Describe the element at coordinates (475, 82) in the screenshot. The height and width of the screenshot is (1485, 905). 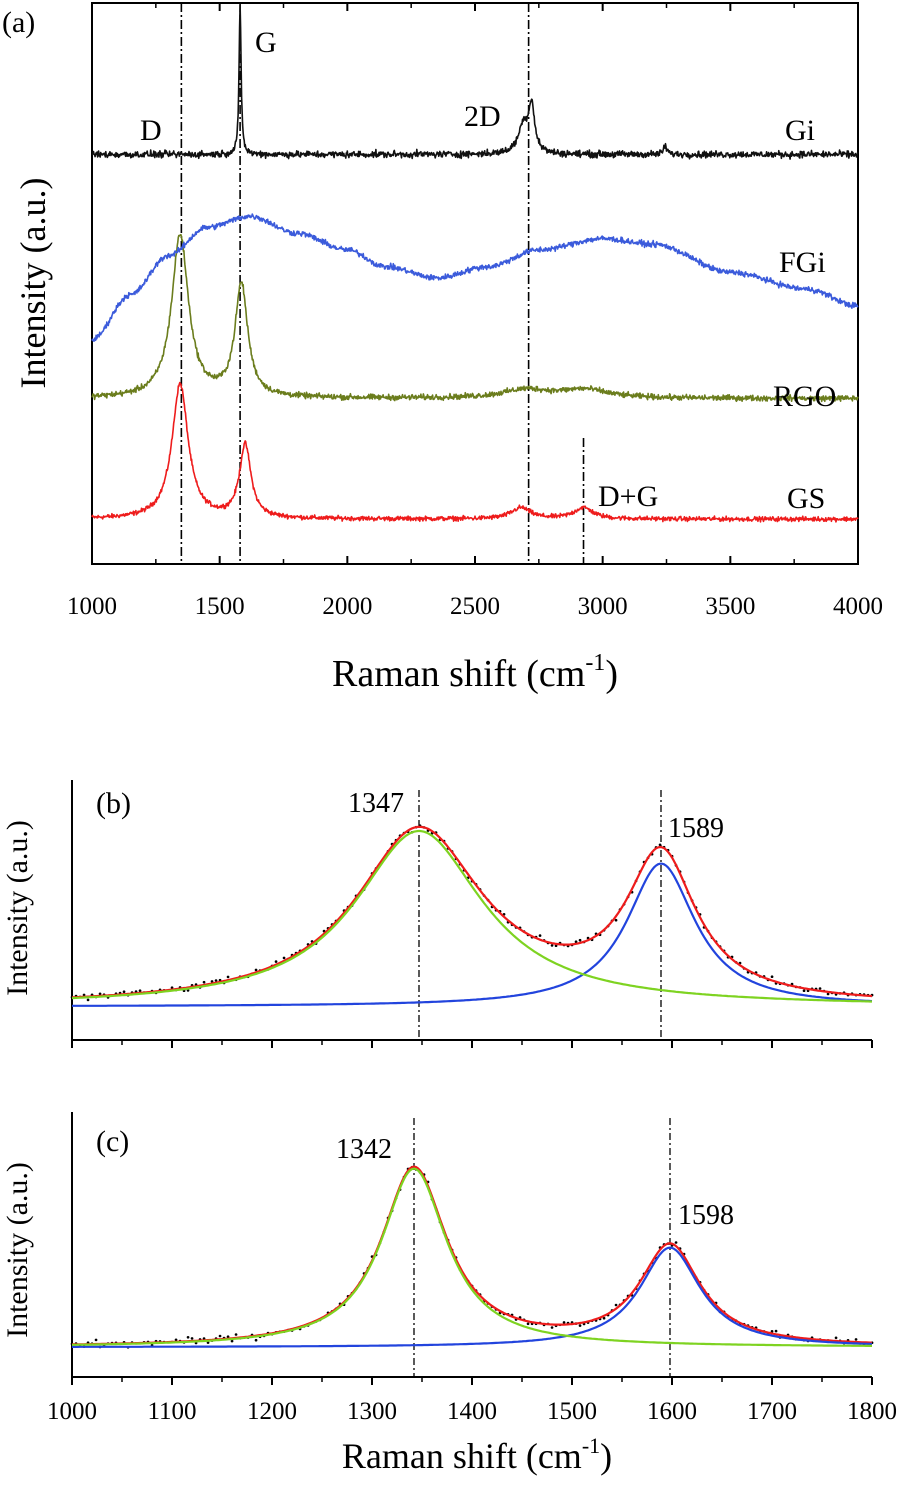
I see `spectrum-gi` at that location.